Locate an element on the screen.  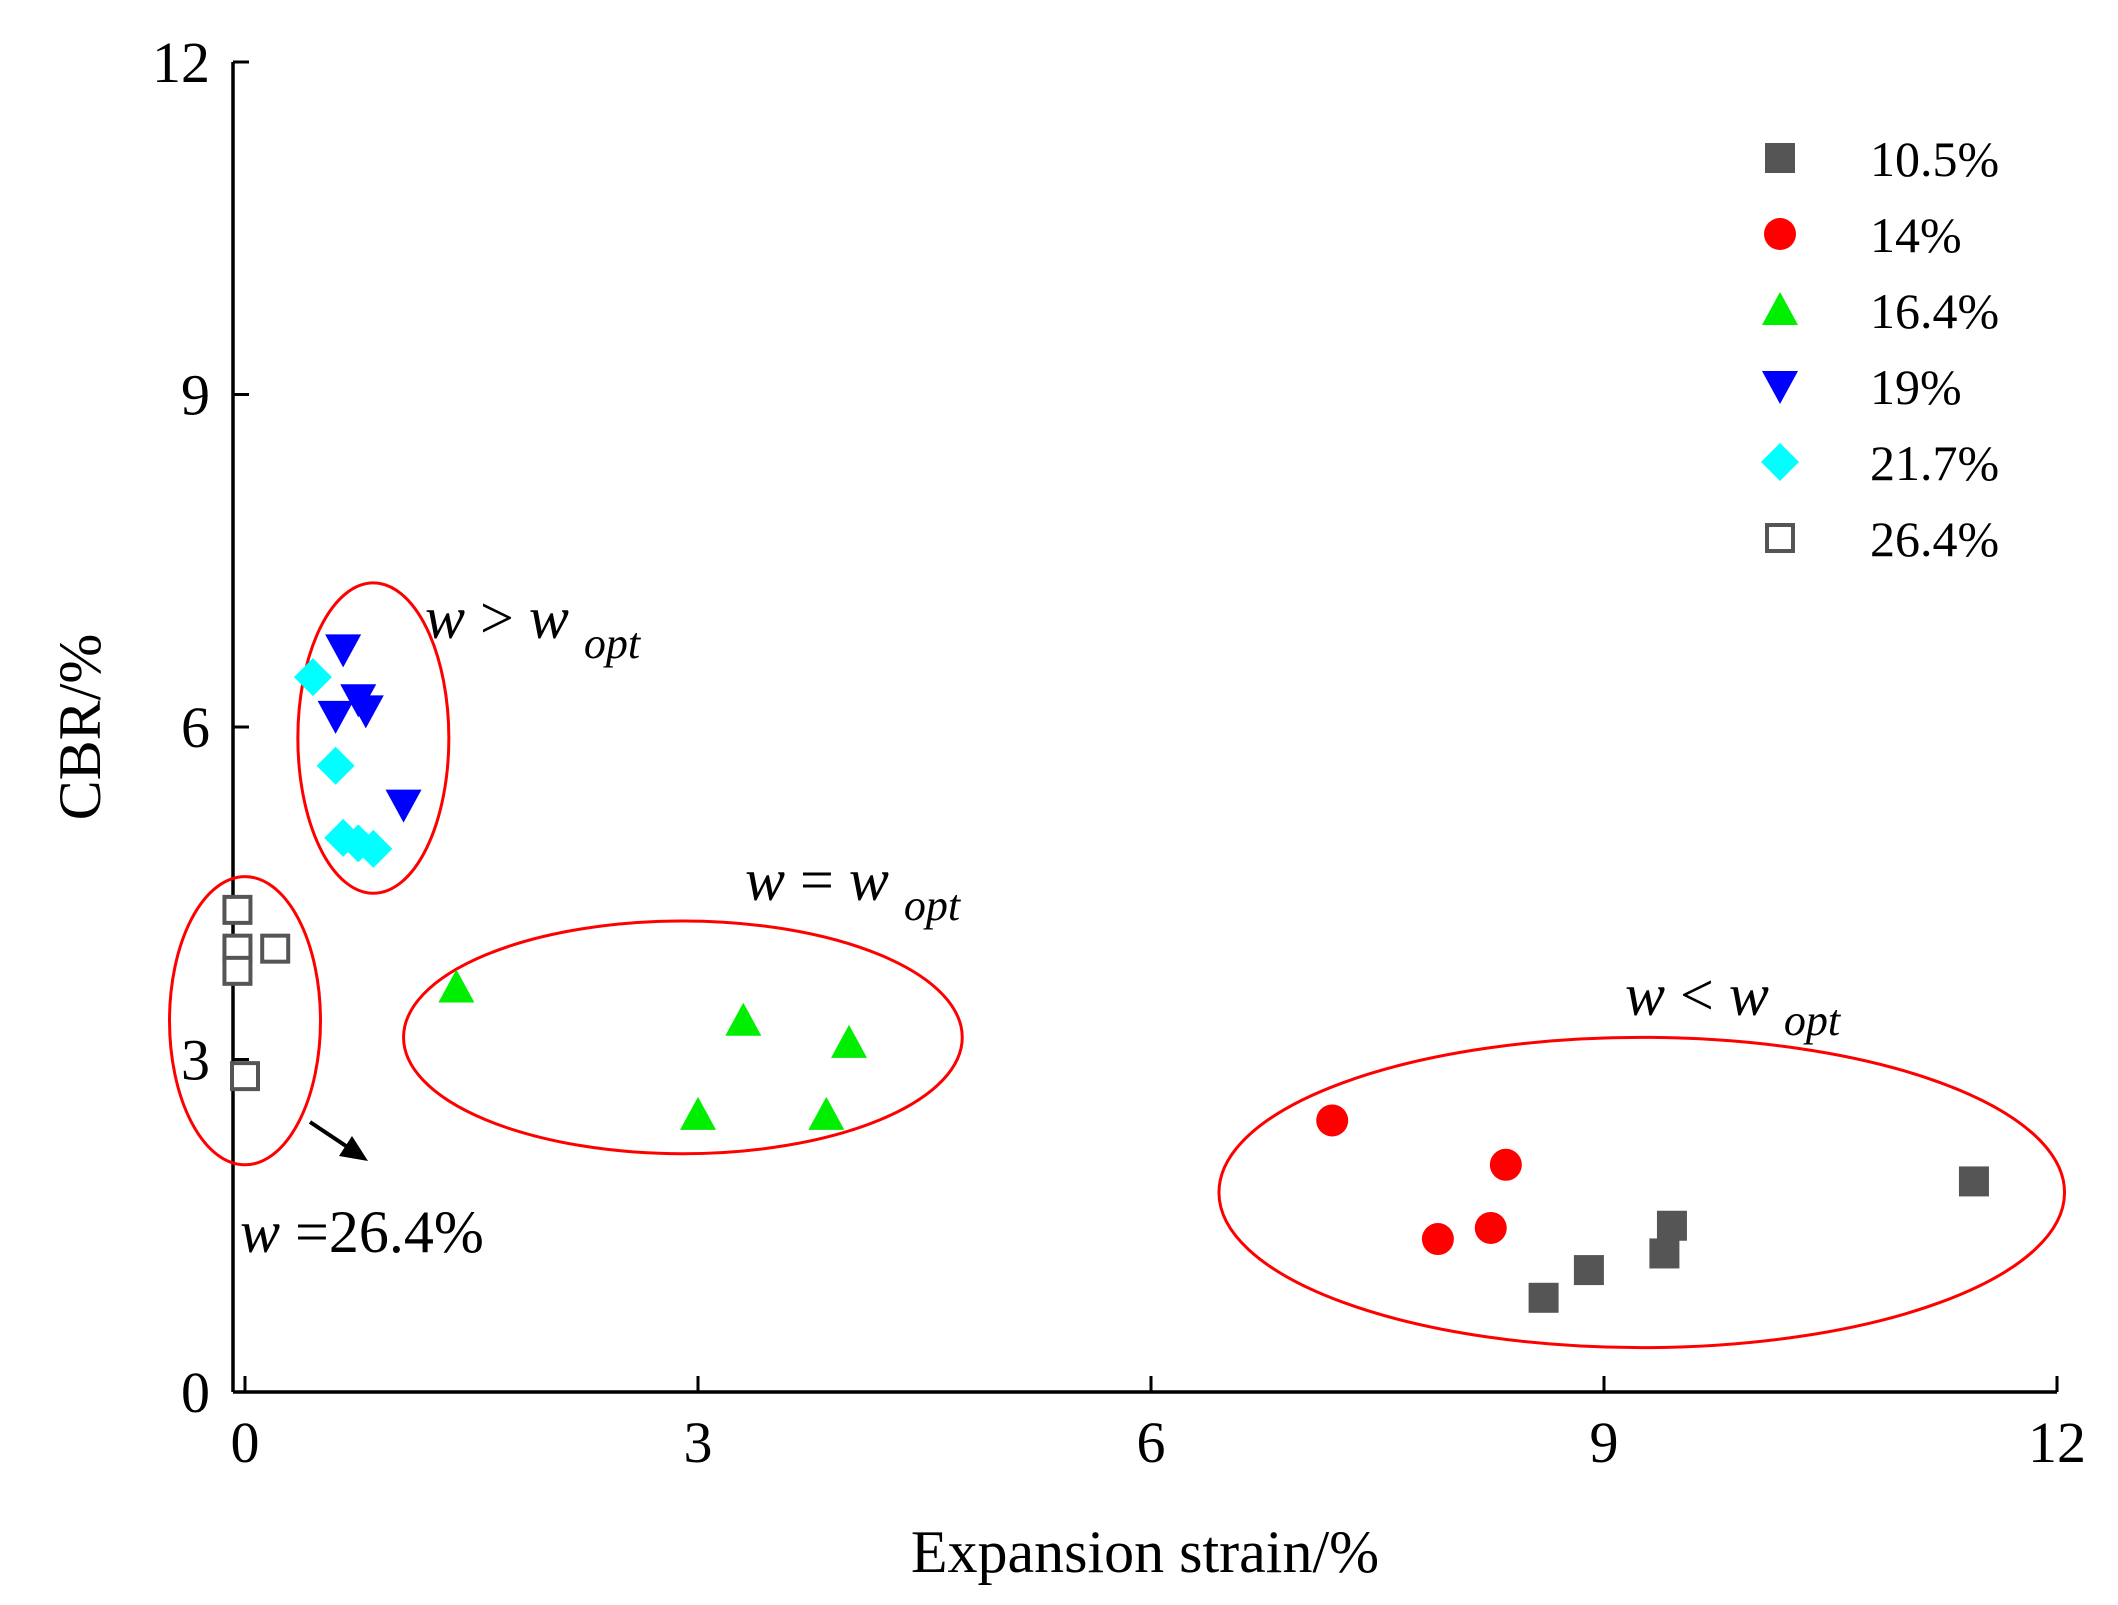
x-tick-label: 0 is located at coordinates (245, 1442).